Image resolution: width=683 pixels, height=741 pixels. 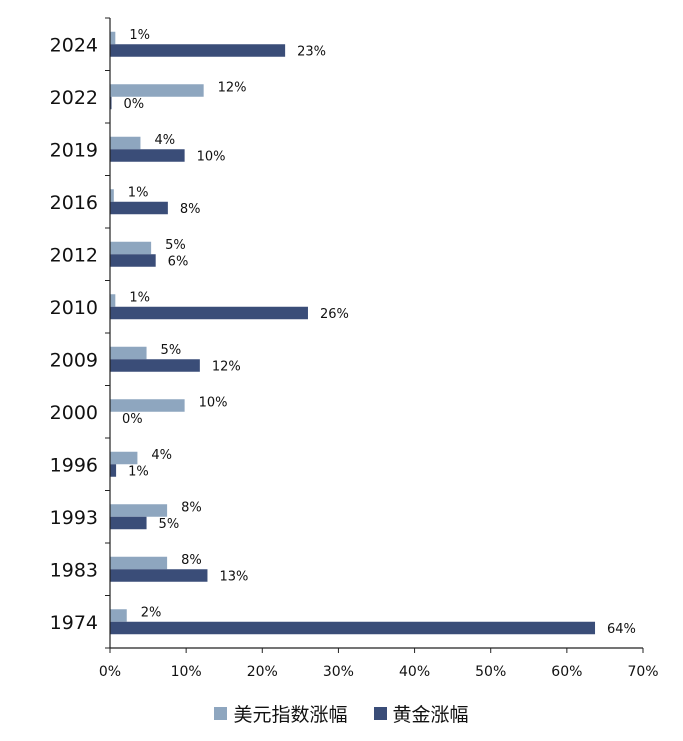 What do you see at coordinates (621, 629) in the screenshot?
I see `data-label-gold: 64%` at bounding box center [621, 629].